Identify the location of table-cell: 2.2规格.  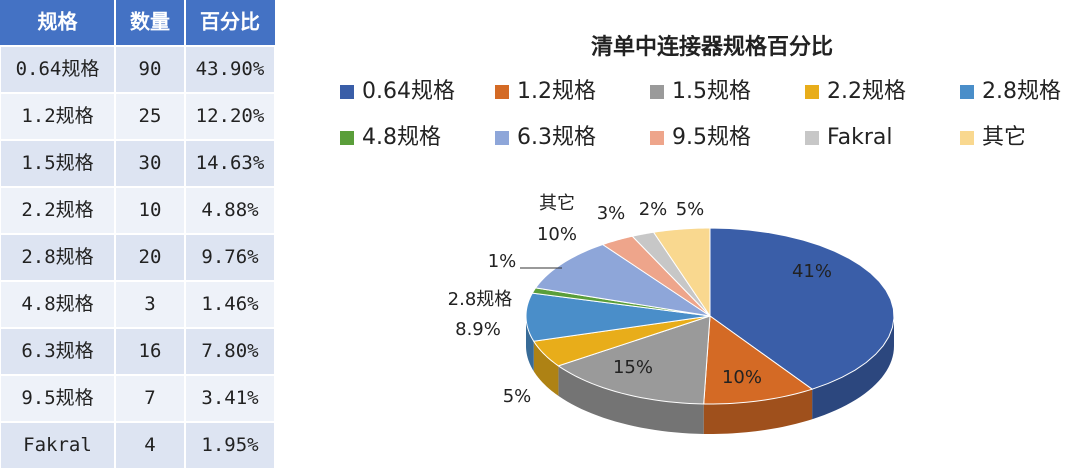
(57, 210).